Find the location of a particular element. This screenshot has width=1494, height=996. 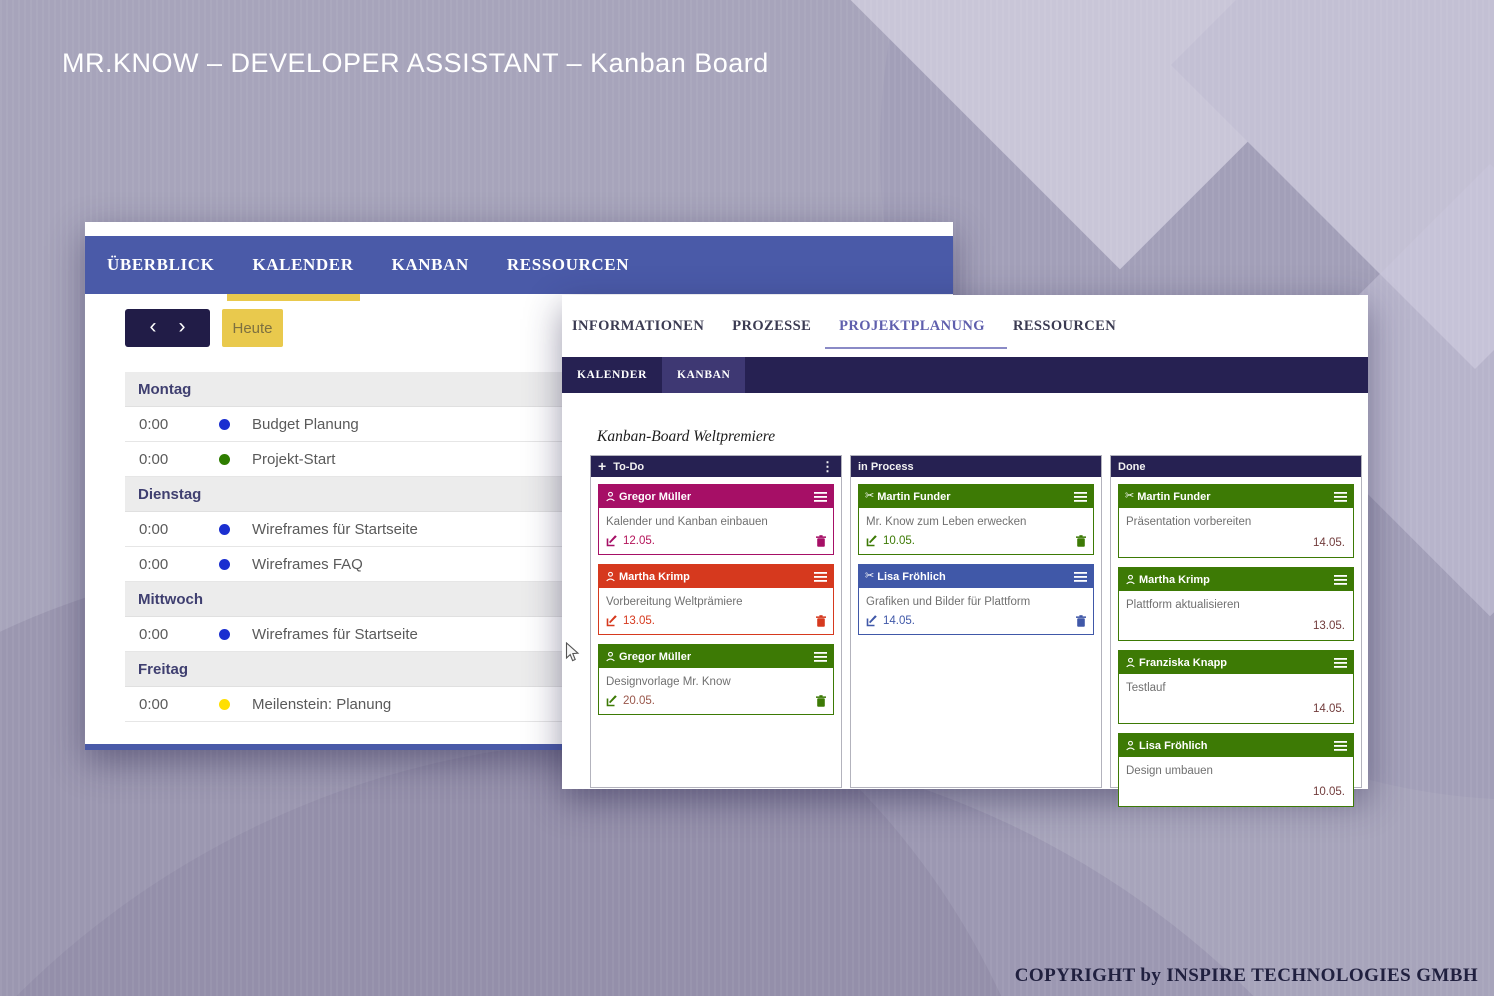

card-text: Plattform aktualisieren is located at coordinates (1183, 605).